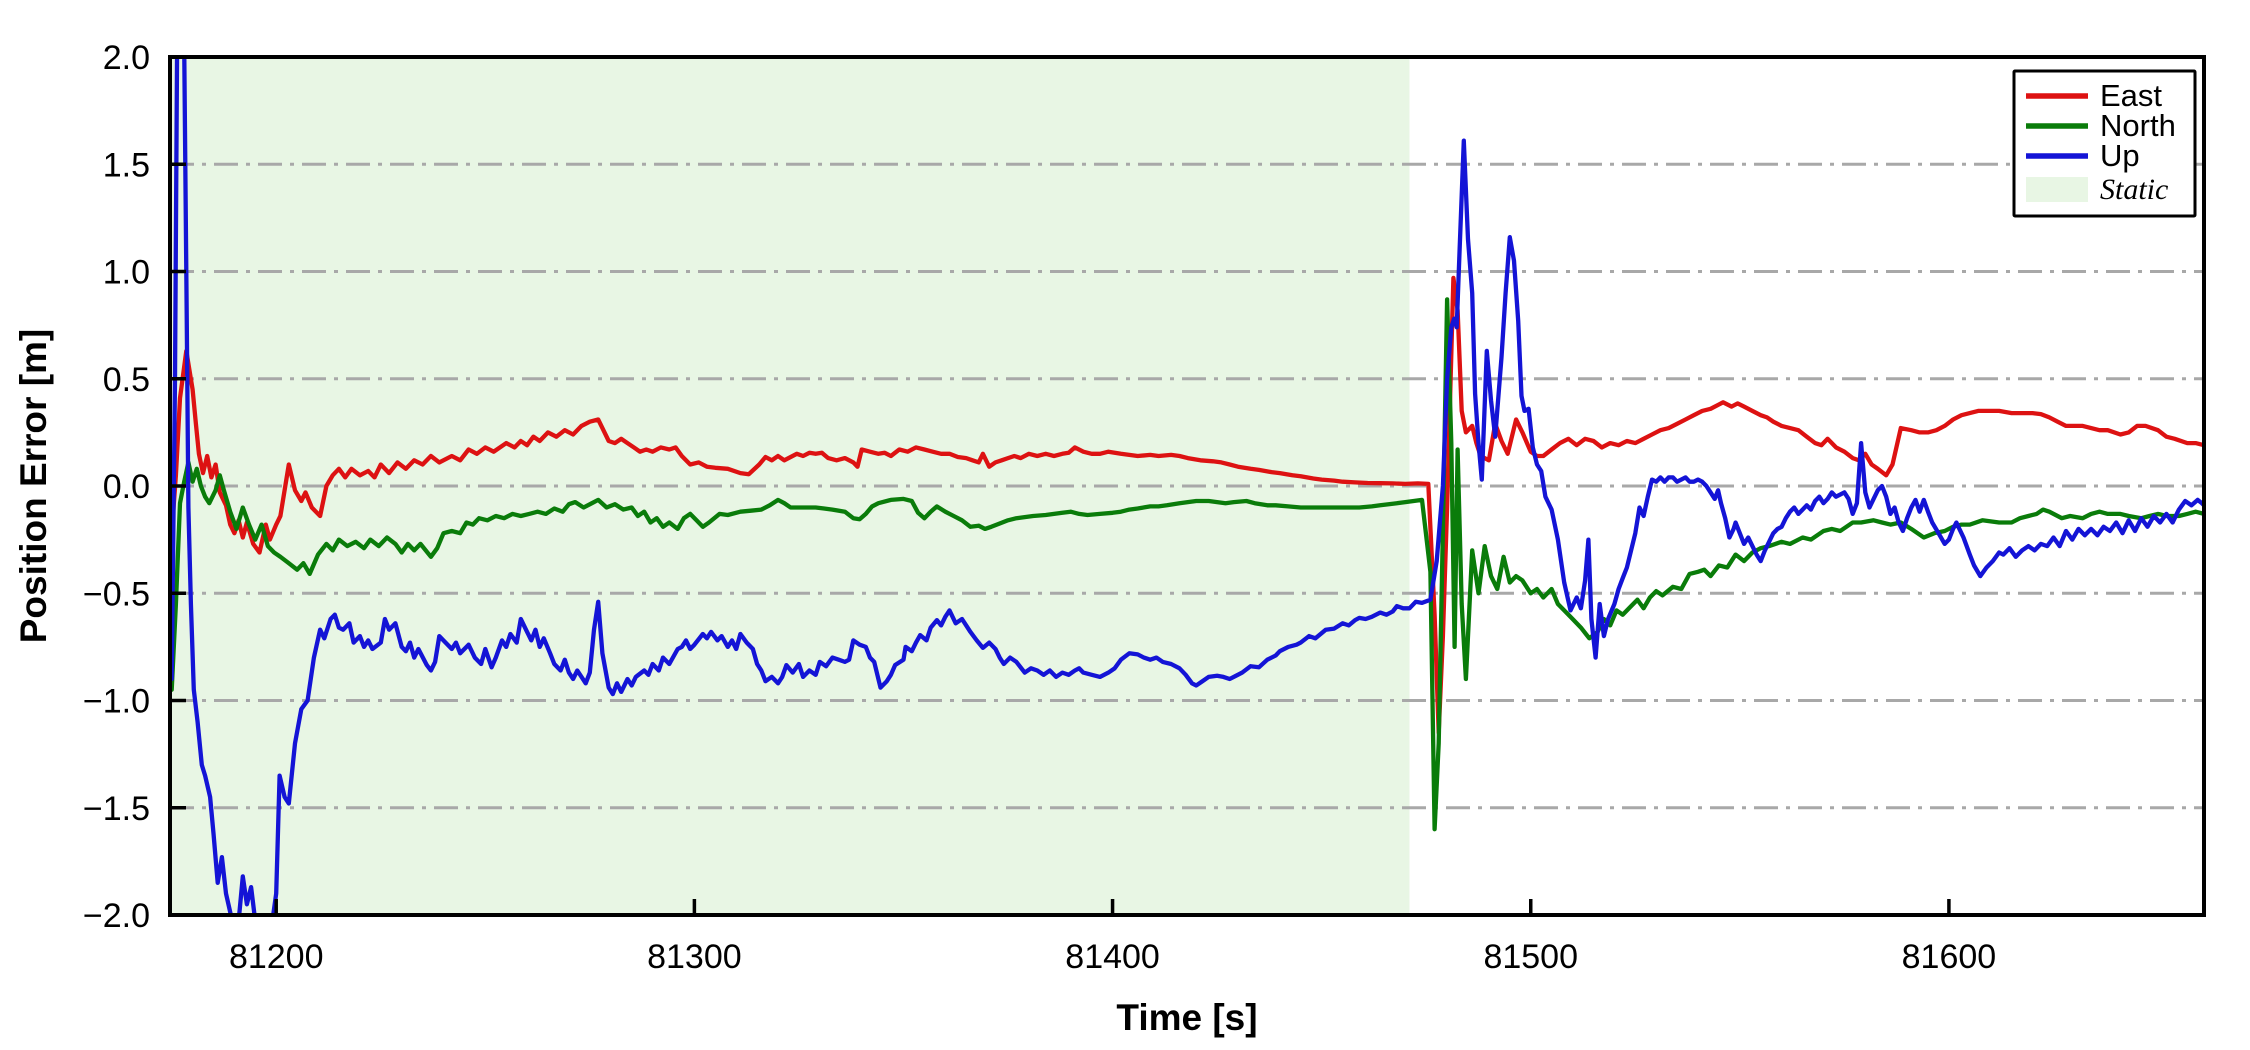 This screenshot has width=2250, height=1050. I want to click on y-tick-label: −0.5, so click(116, 594).